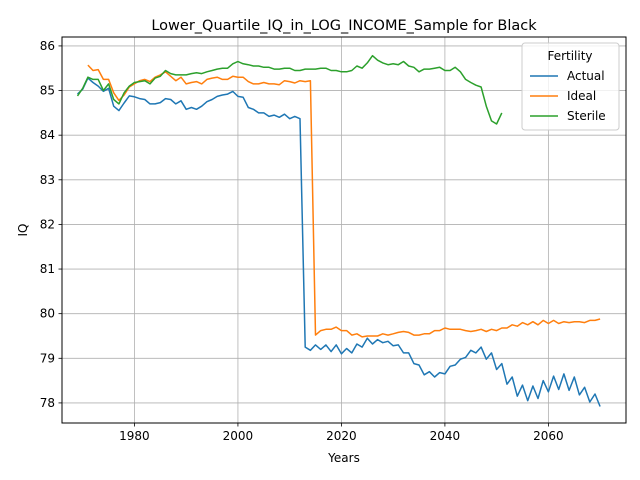 The height and width of the screenshot is (480, 640). I want to click on legend-label-actual: Actual, so click(586, 76).